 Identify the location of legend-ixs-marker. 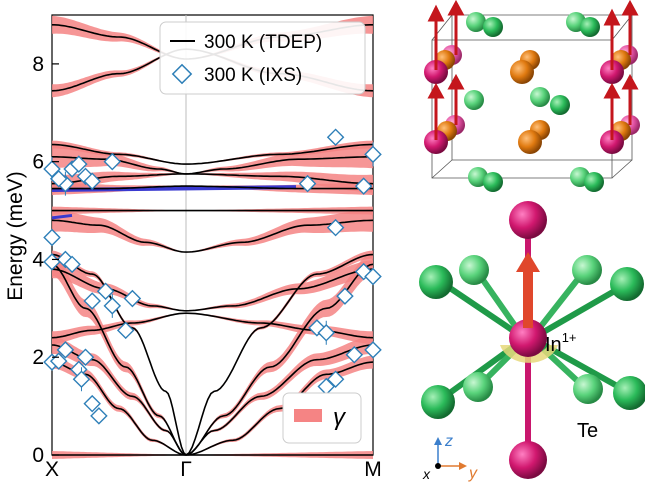
(182, 74).